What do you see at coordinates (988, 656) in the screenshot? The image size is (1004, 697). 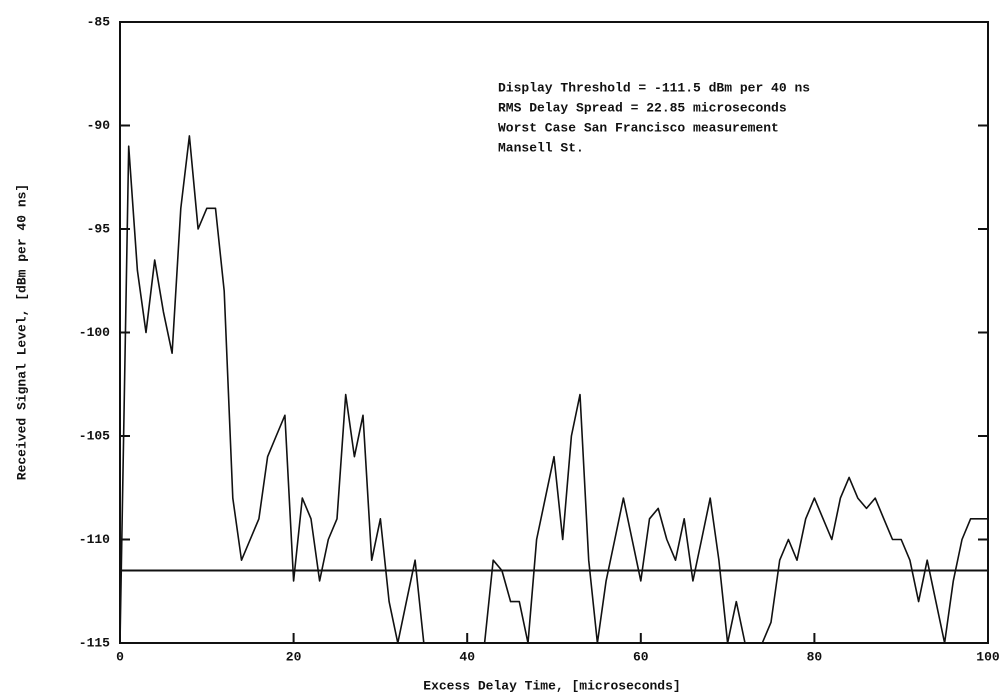 I see `x-tick-label: 100` at bounding box center [988, 656].